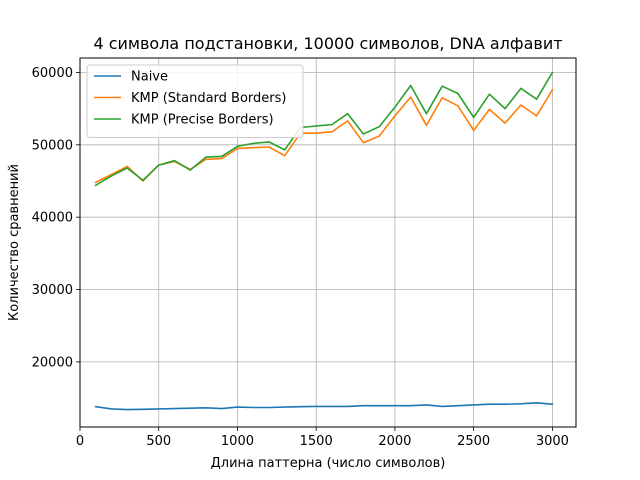  I want to click on y-tick-label: 60000, so click(52, 73).